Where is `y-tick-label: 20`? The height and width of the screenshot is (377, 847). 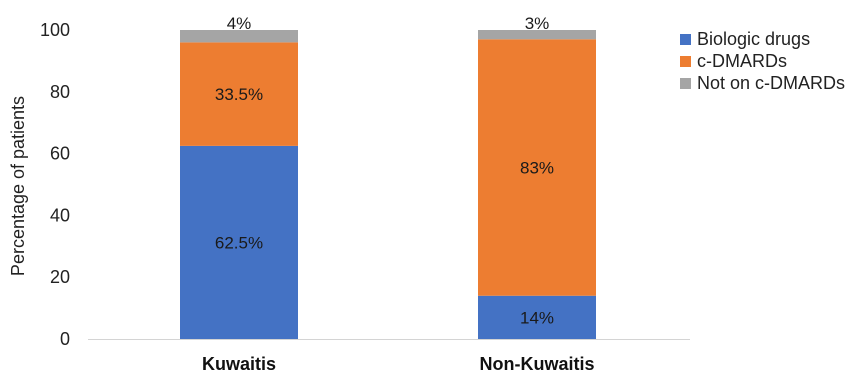
y-tick-label: 20 is located at coordinates (60, 277).